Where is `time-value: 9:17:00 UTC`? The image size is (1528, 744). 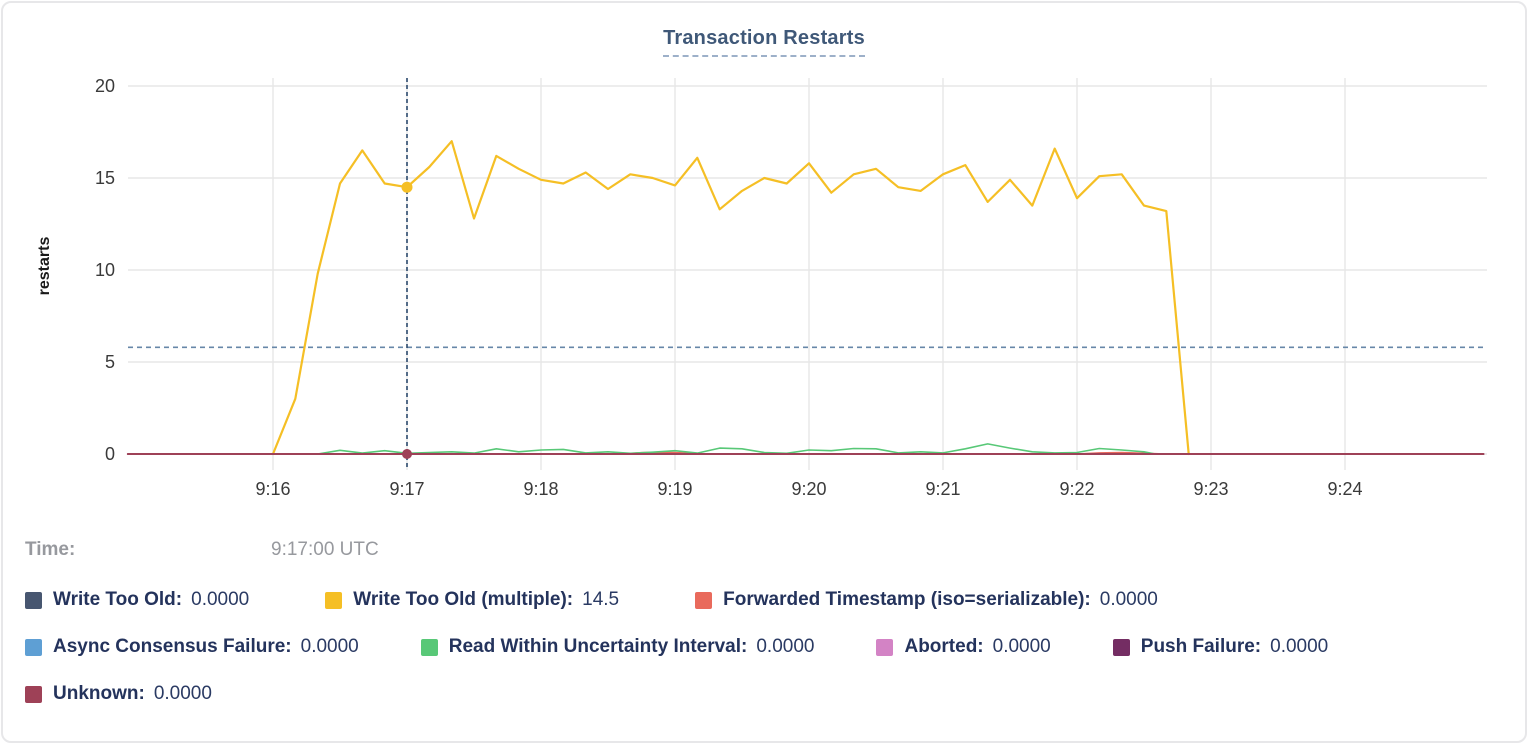
time-value: 9:17:00 UTC is located at coordinates (325, 549).